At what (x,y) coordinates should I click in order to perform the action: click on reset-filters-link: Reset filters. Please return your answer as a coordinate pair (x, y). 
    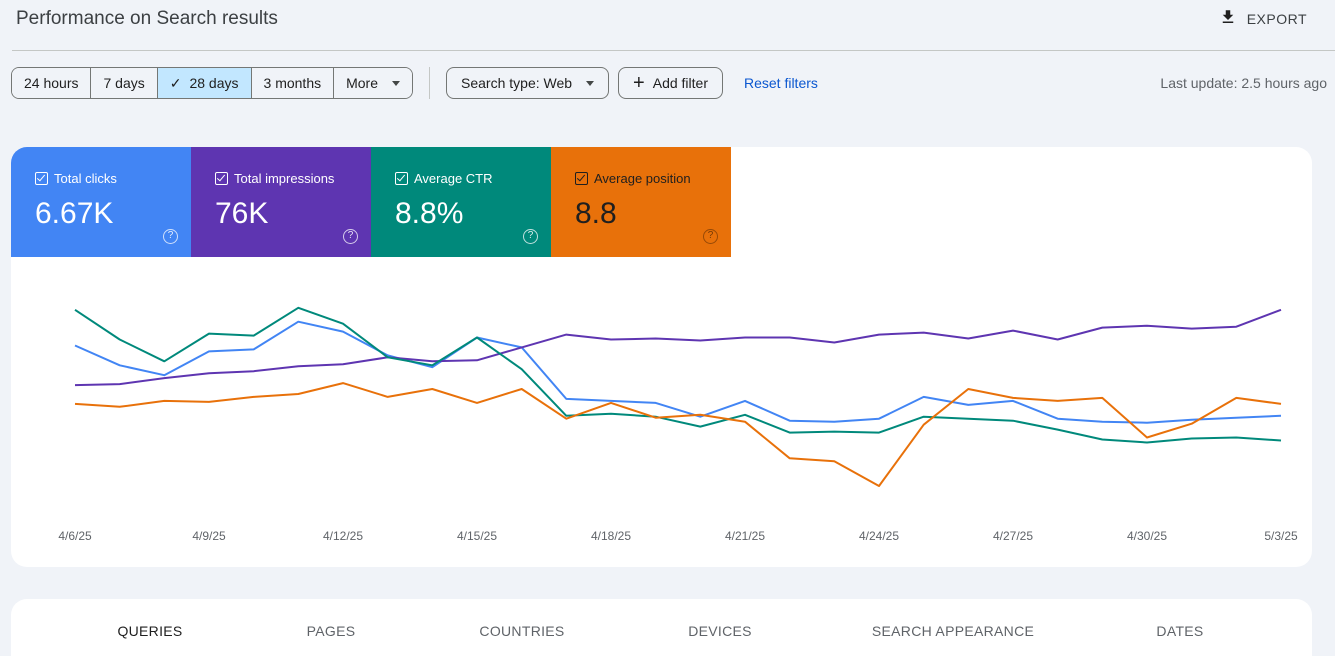
    Looking at the image, I should click on (780, 83).